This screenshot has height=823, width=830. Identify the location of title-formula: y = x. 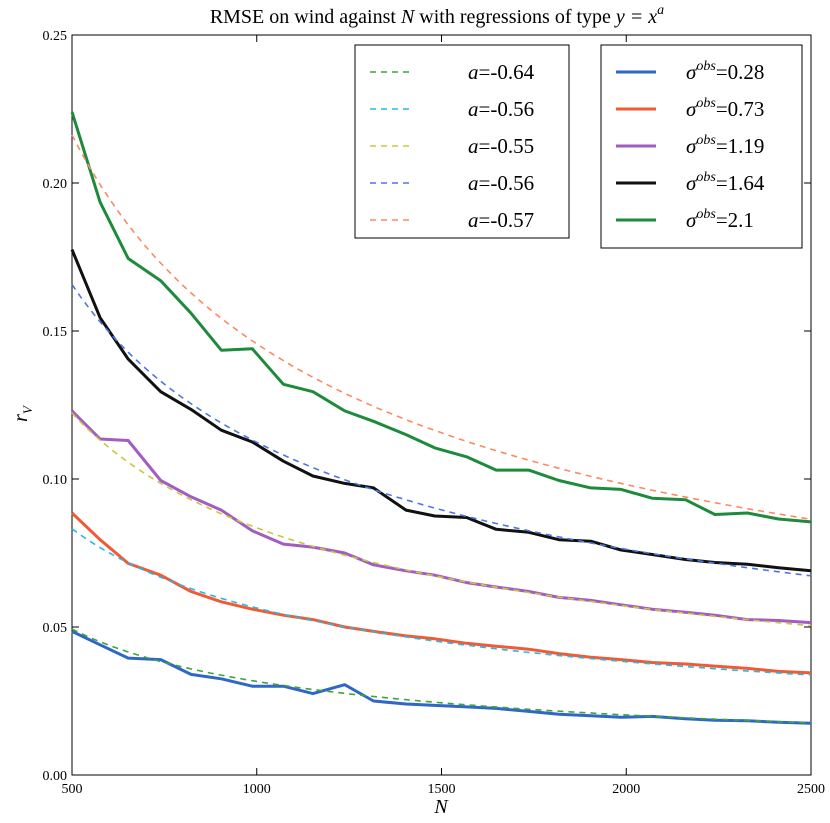
(635, 17).